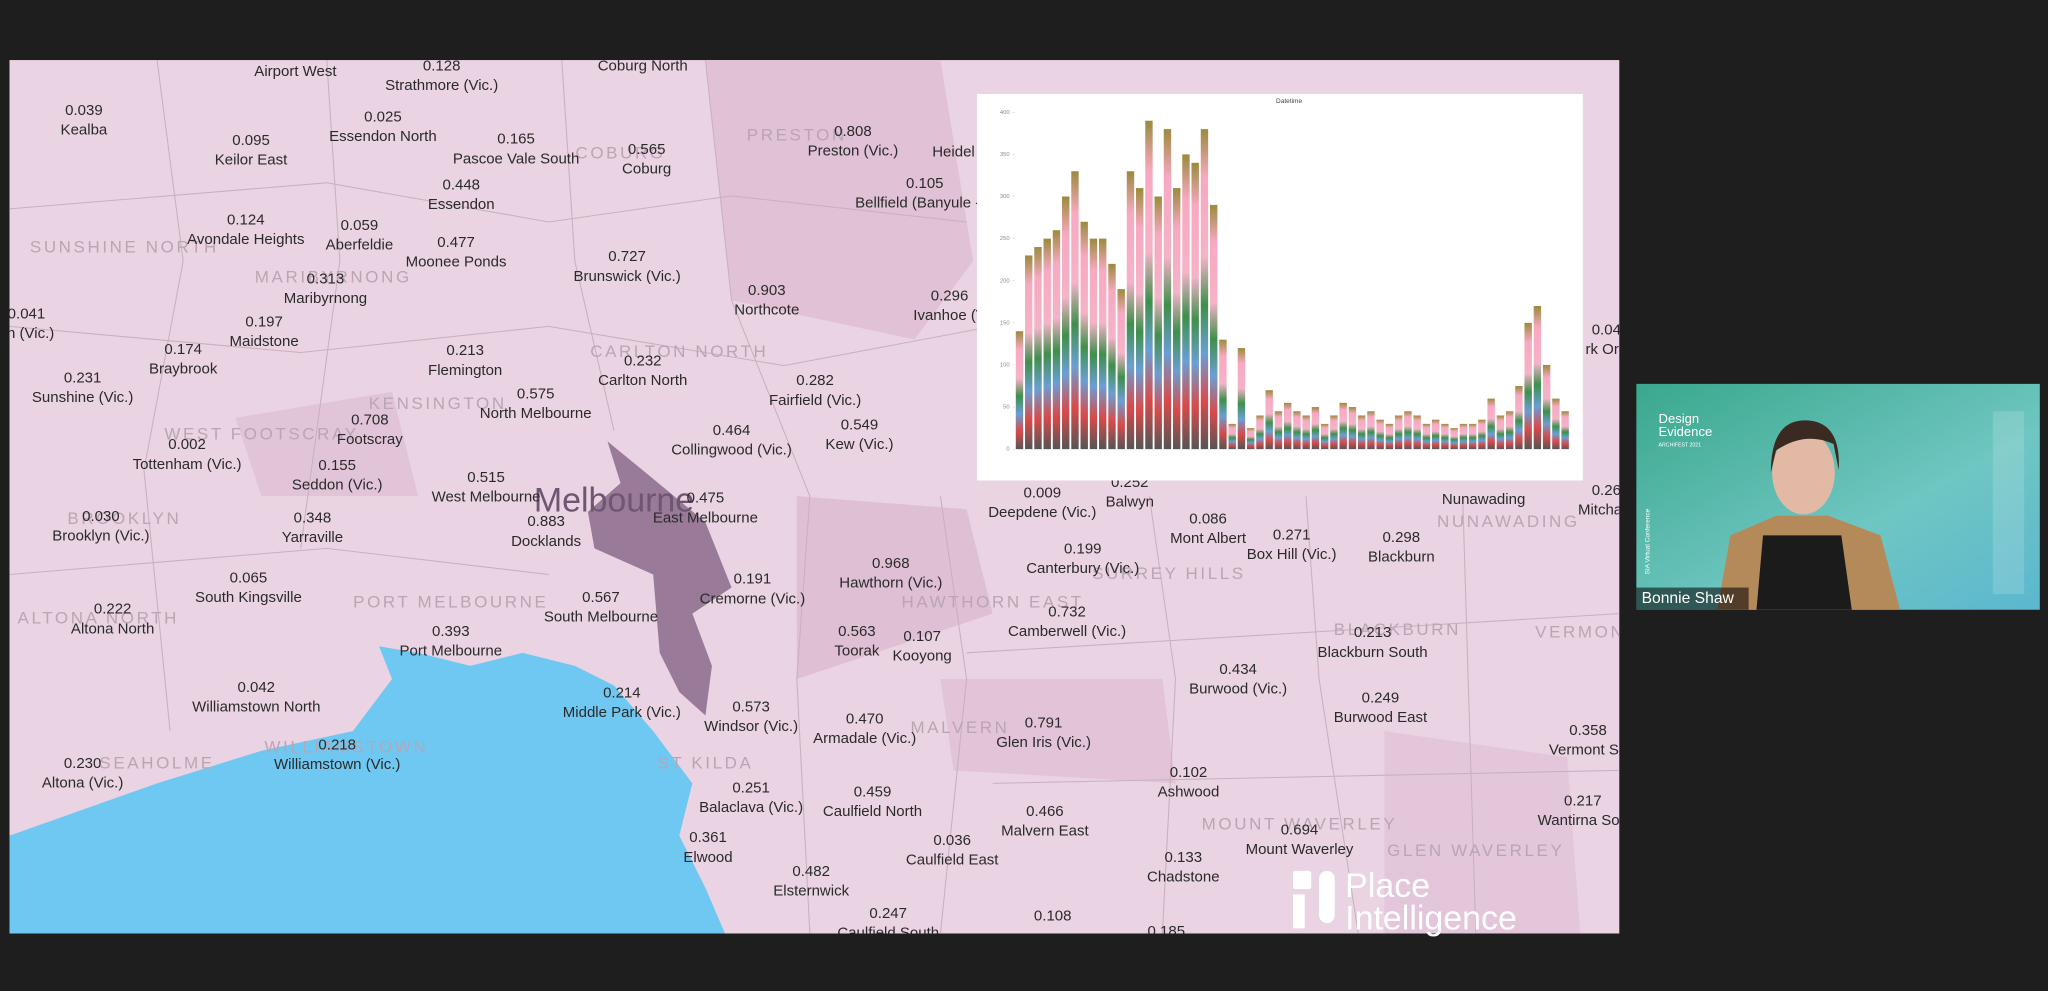 This screenshot has height=991, width=2048. What do you see at coordinates (1043, 493) in the screenshot?
I see `area-value: 0.009` at bounding box center [1043, 493].